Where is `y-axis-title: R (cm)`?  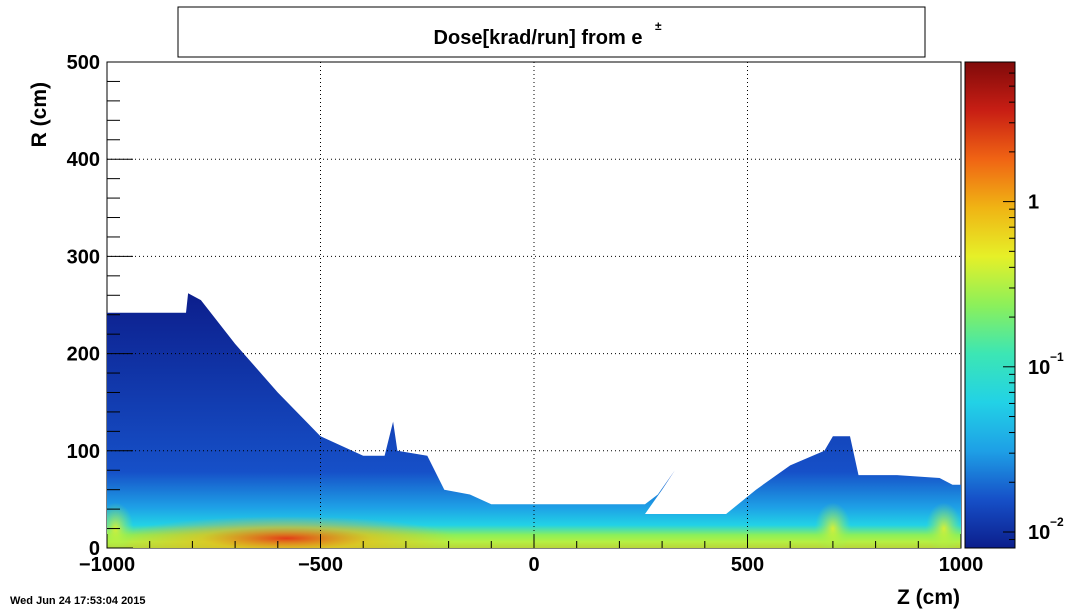 y-axis-title: R (cm) is located at coordinates (39, 114).